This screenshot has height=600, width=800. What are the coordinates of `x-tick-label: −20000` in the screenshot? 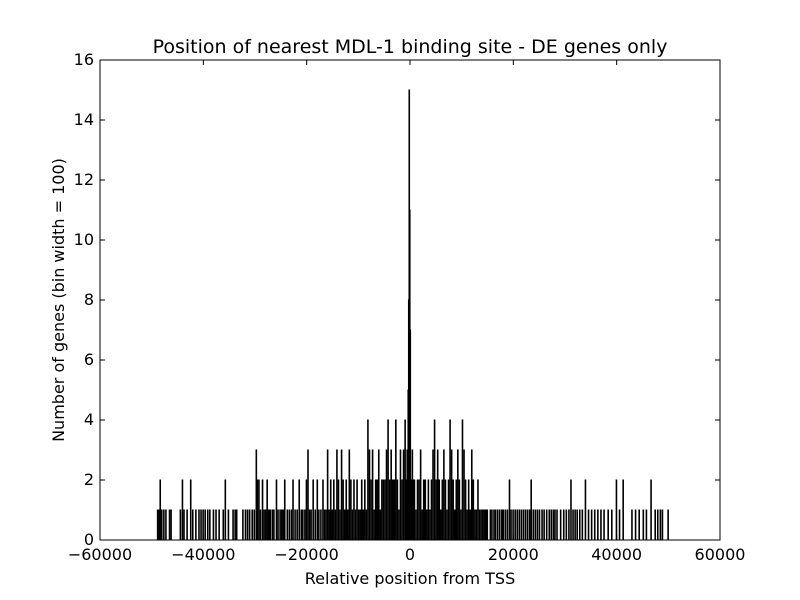 It's located at (307, 554).